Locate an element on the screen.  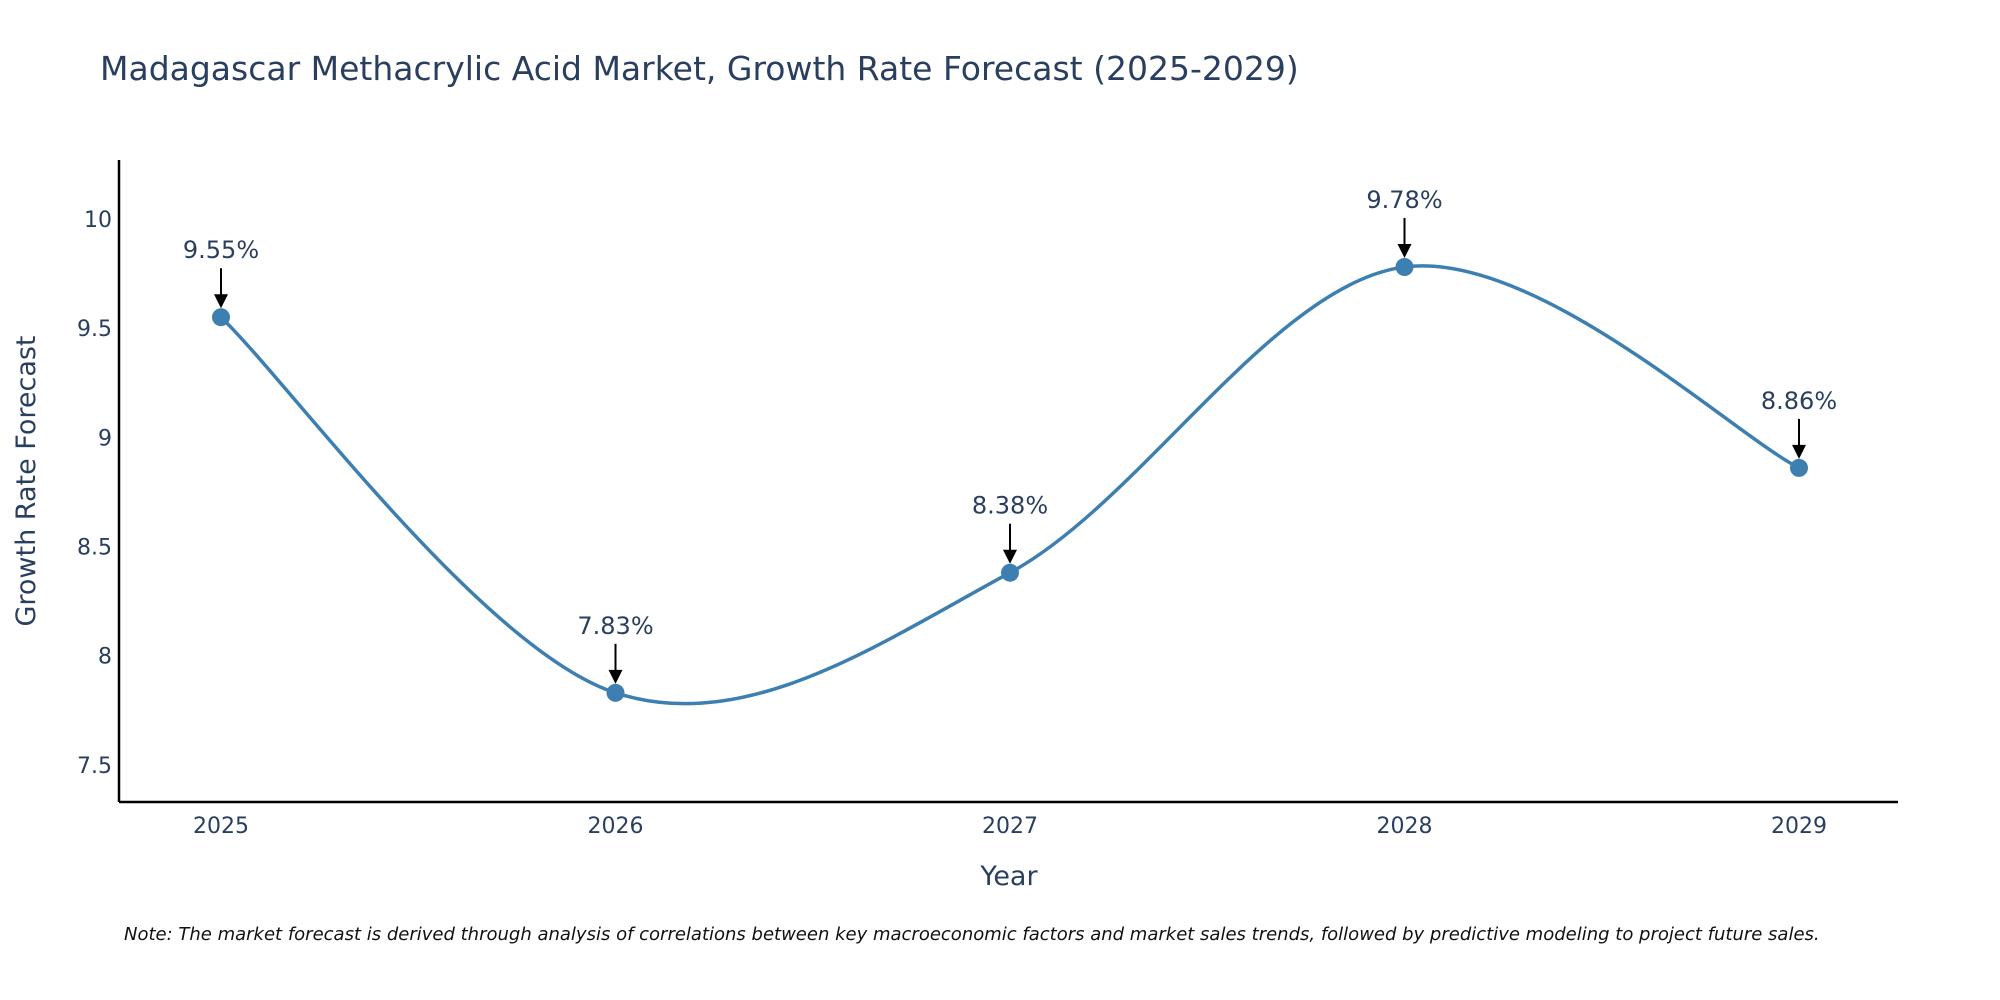
y-axis-ticks: 7.5 8 8.5 9 9.5 10 is located at coordinates (94, 493).